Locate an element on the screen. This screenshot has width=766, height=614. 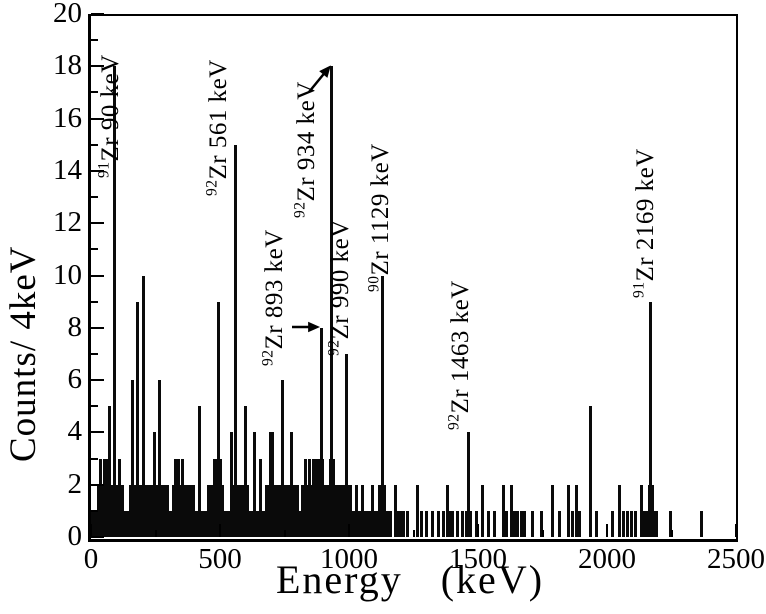
isotope-superscript: 90 is located at coordinates (374, 284).